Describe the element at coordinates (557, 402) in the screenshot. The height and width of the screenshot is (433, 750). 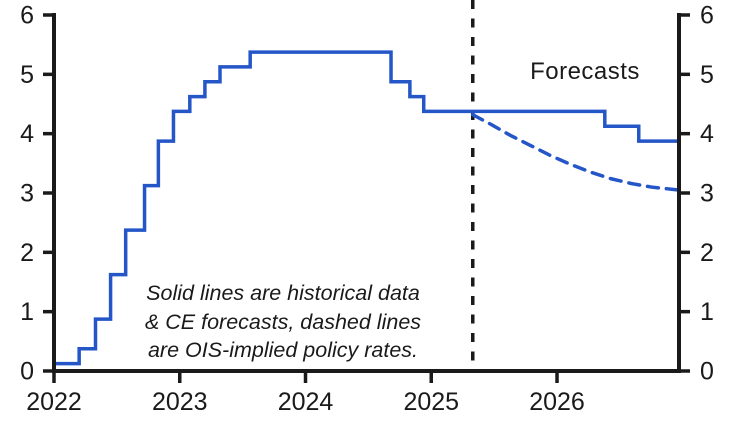
I see `x-axis-tick-label: 2026` at that location.